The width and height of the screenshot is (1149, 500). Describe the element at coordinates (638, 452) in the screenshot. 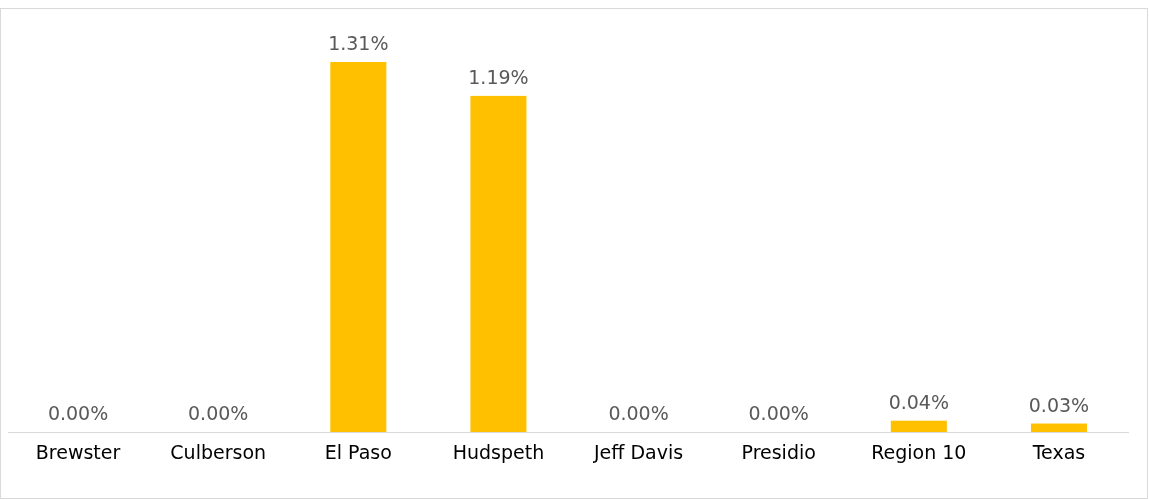

I see `x-tick-label: Jeff Davis` at that location.